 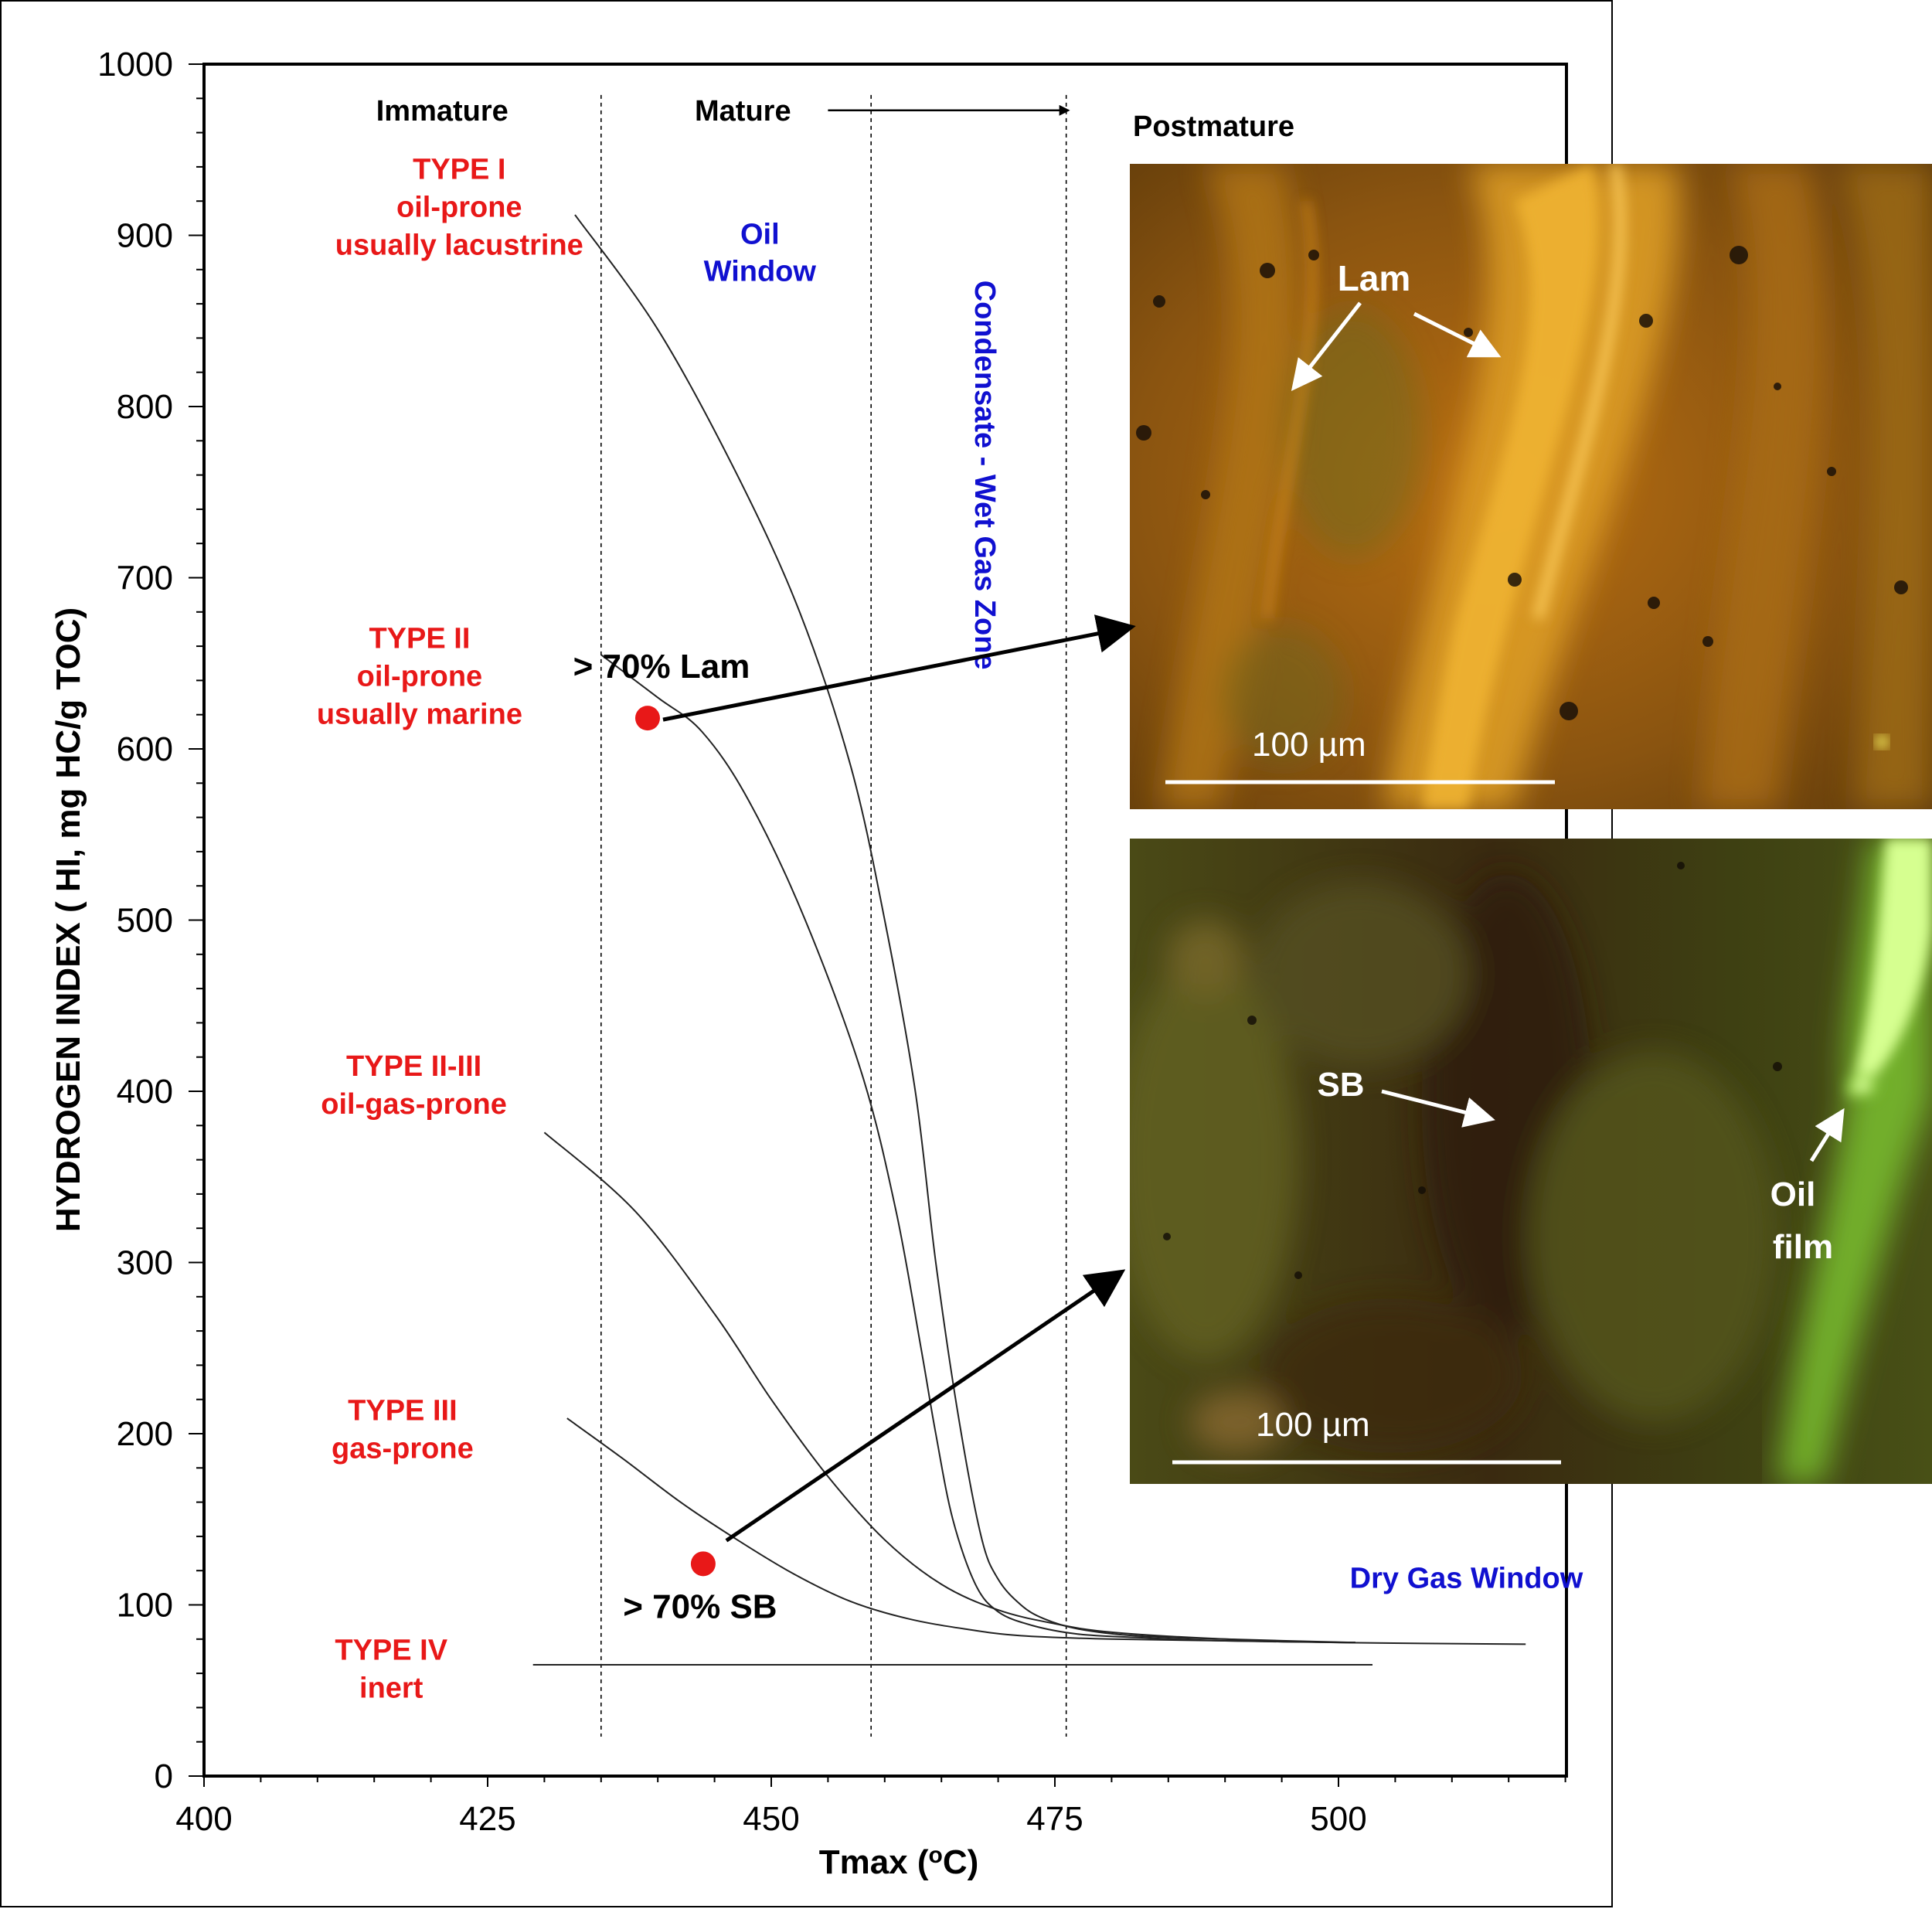 What do you see at coordinates (459, 245) in the screenshot?
I see `kerogen-type-label: usually lacustrine` at bounding box center [459, 245].